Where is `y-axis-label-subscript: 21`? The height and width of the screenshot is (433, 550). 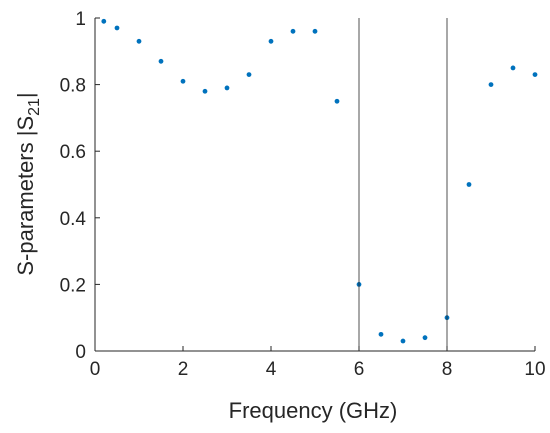
y-axis-label-subscript: 21 is located at coordinates (34, 107).